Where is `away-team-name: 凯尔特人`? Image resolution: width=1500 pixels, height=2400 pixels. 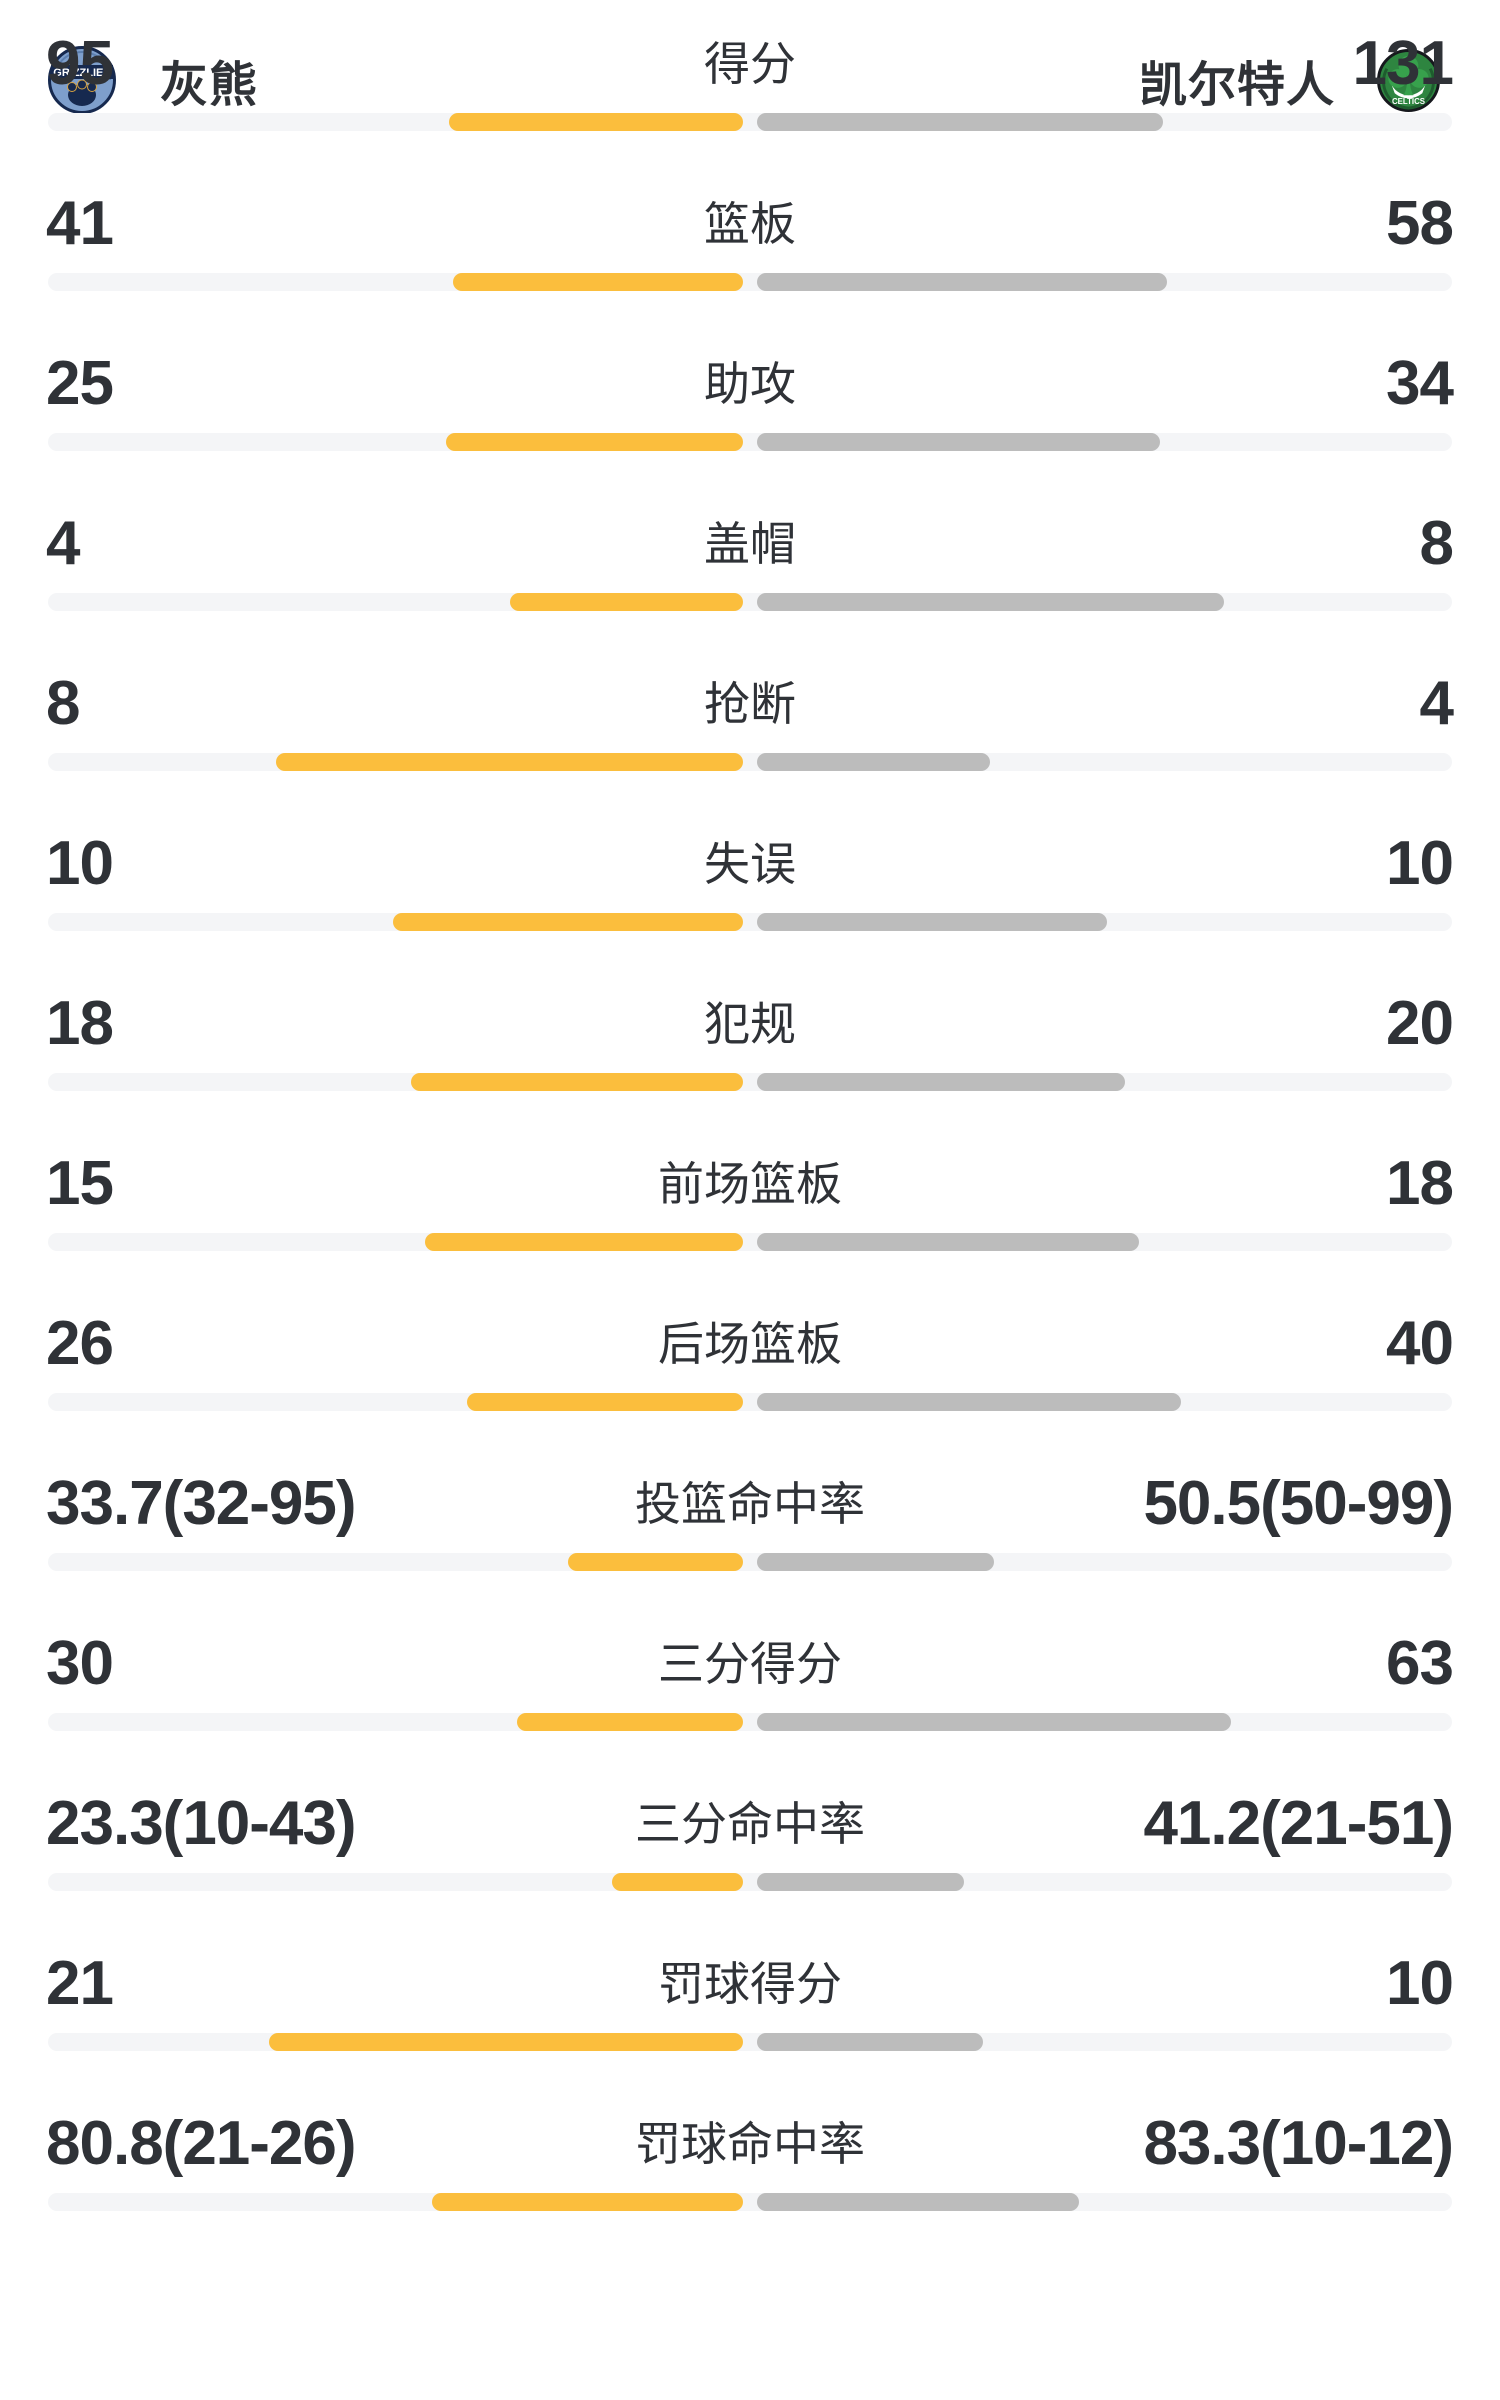 away-team-name: 凯尔特人 is located at coordinates (1236, 85).